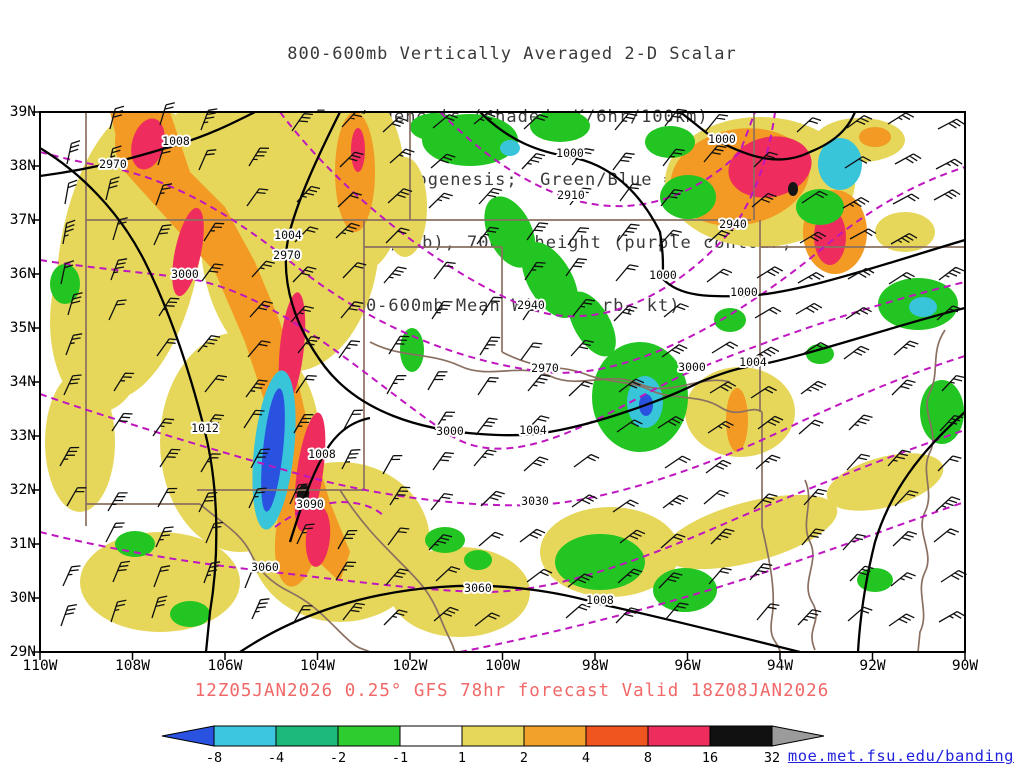 The height and width of the screenshot is (768, 1024). I want to click on y-tick-label: 34N, so click(22, 382).